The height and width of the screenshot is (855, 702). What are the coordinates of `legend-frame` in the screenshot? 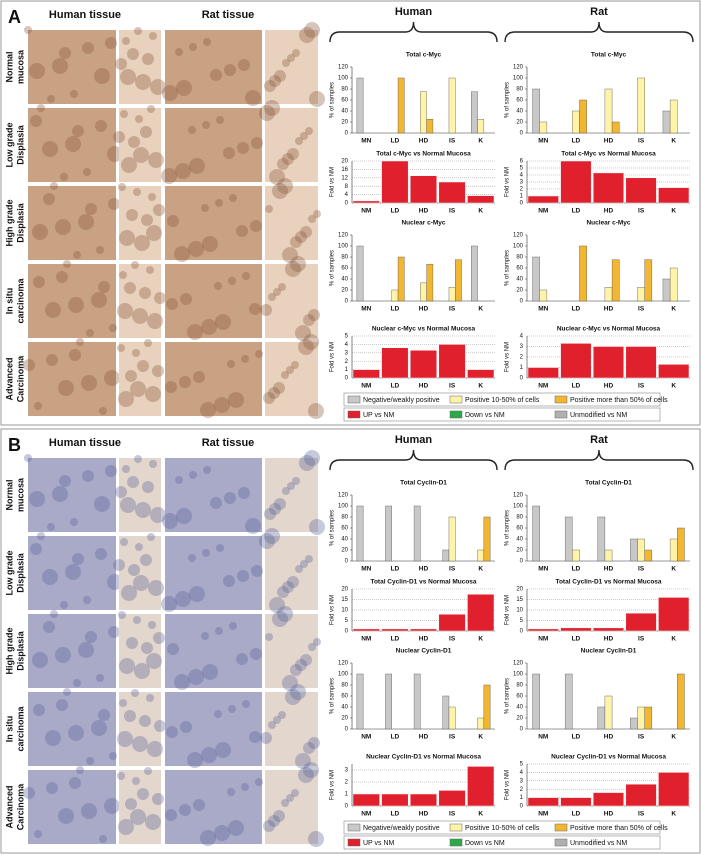 It's located at (502, 399).